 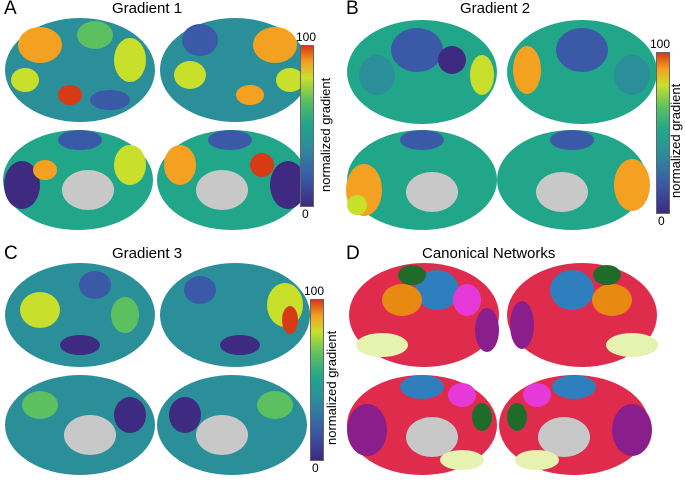 I want to click on panel-title: Gradient 2, so click(x=495, y=8).